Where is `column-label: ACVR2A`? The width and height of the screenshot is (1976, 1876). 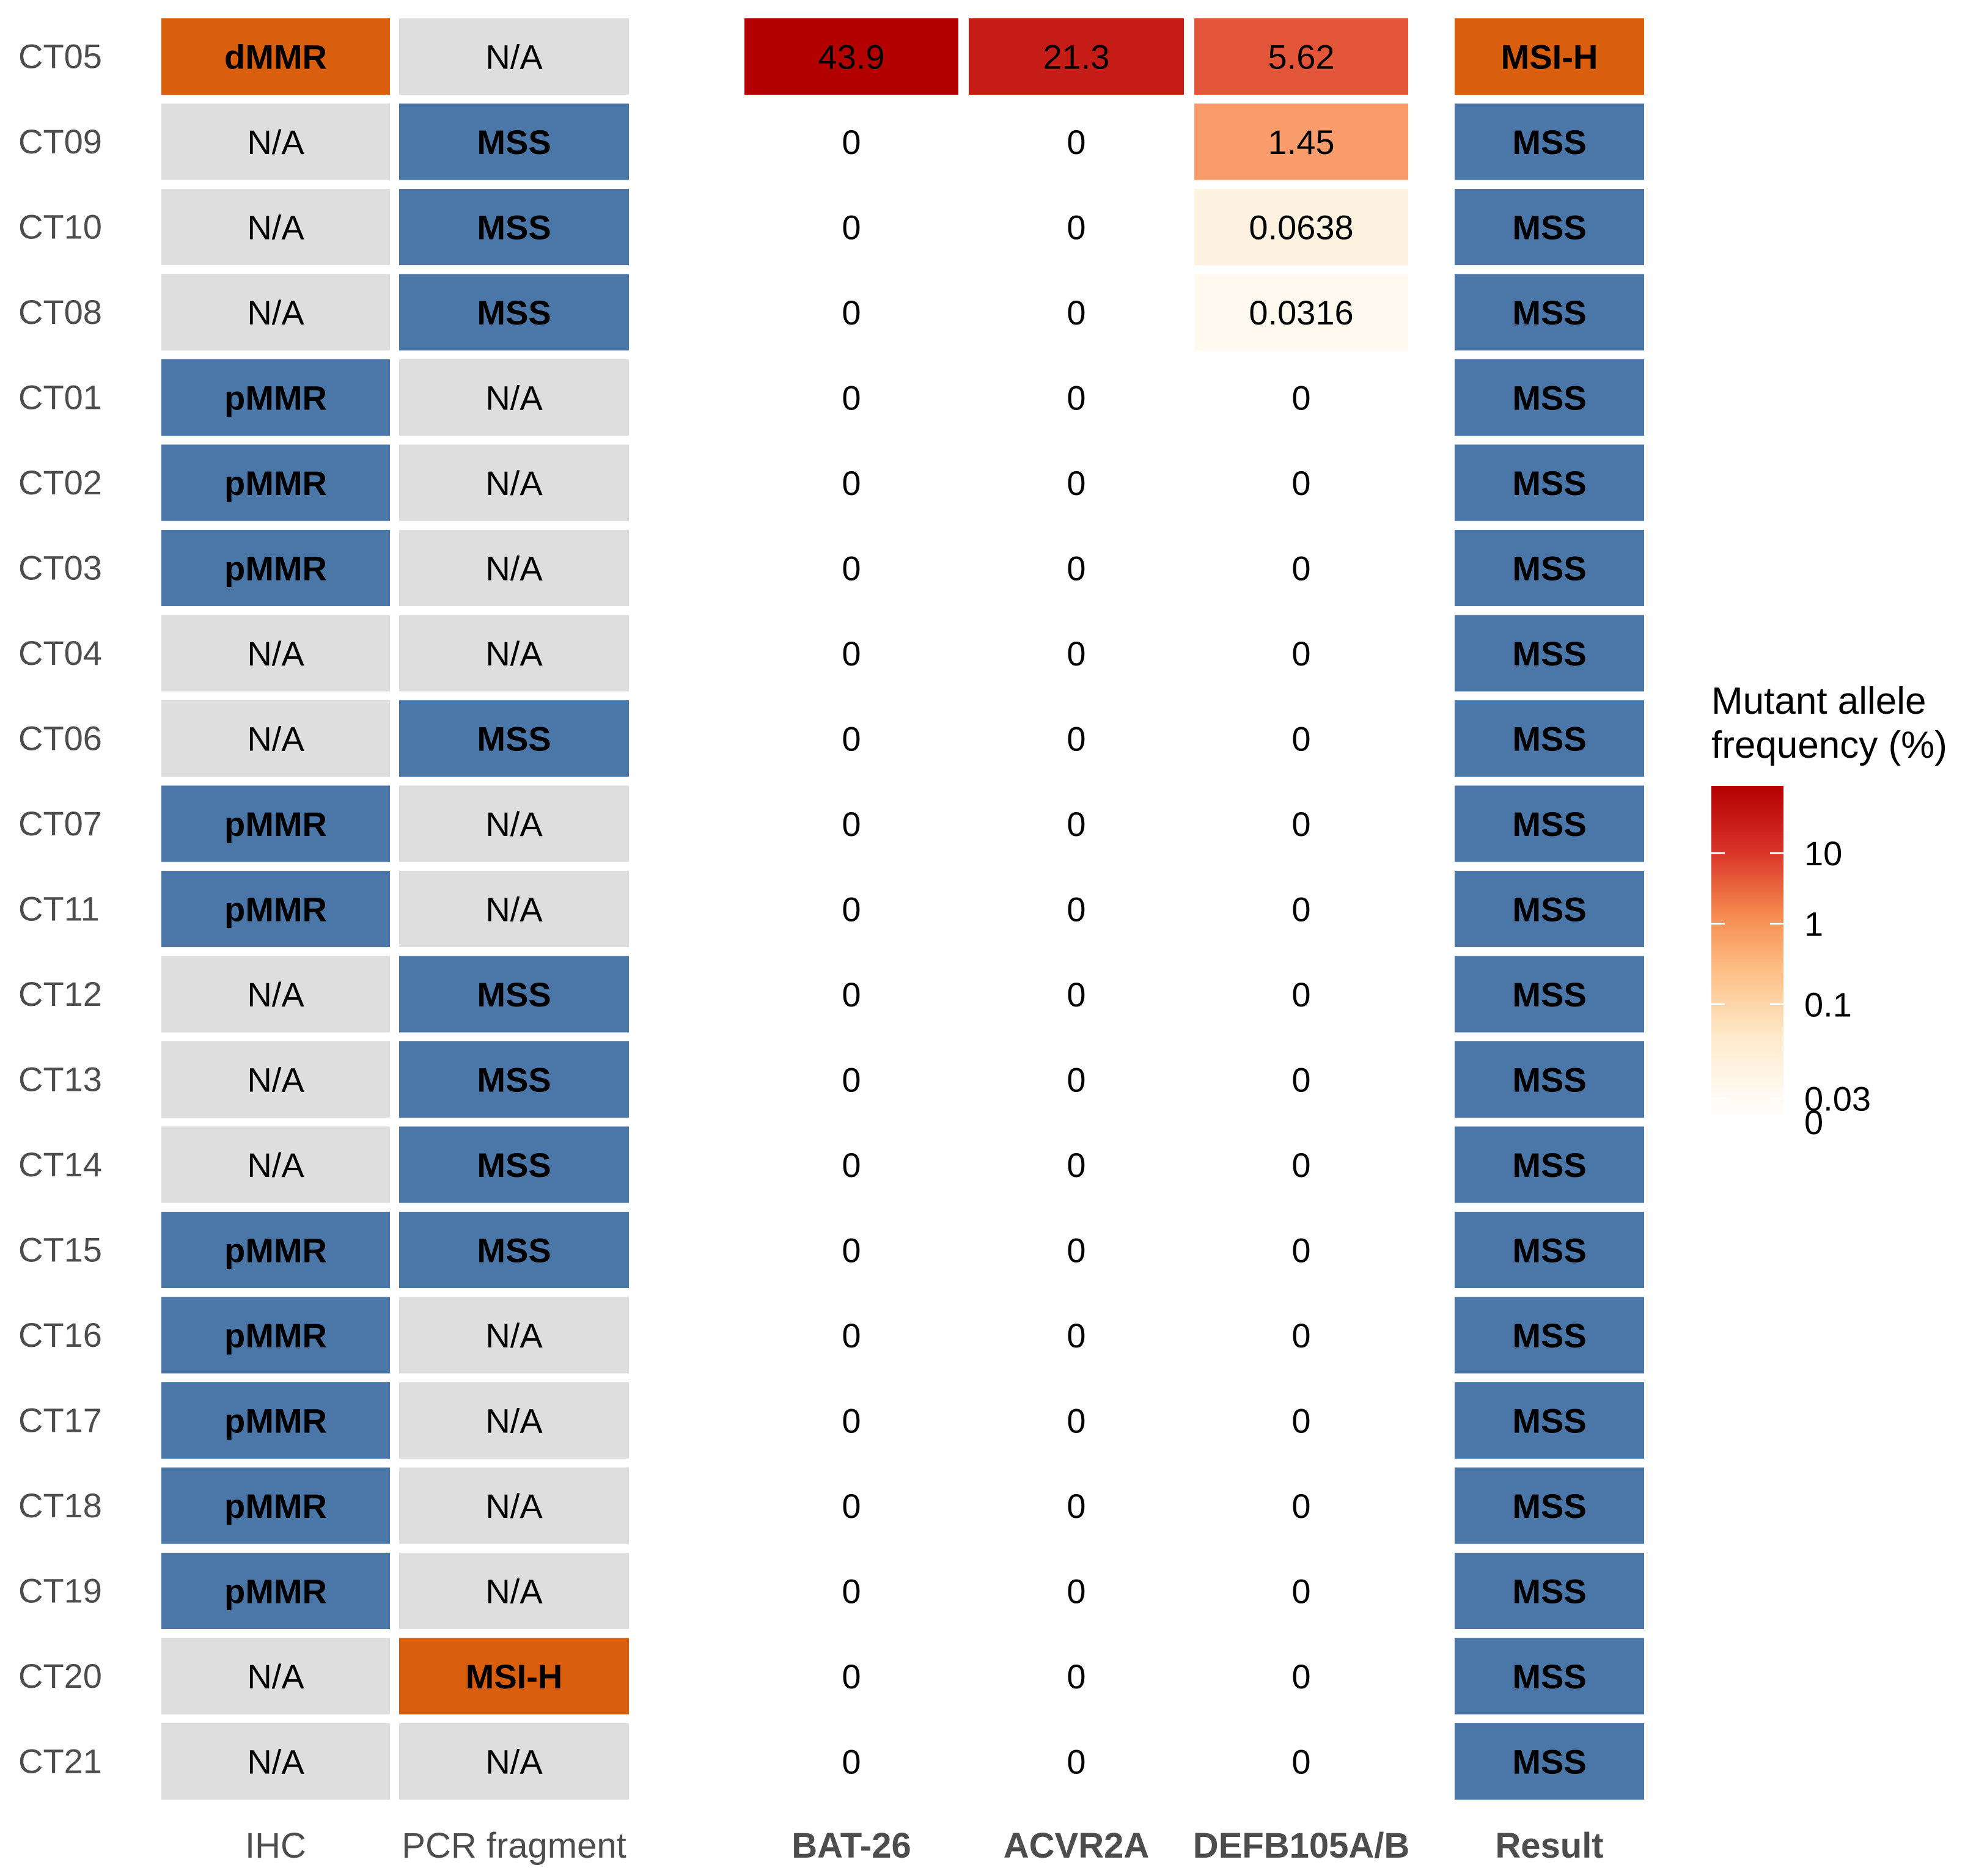
column-label: ACVR2A is located at coordinates (1077, 1846).